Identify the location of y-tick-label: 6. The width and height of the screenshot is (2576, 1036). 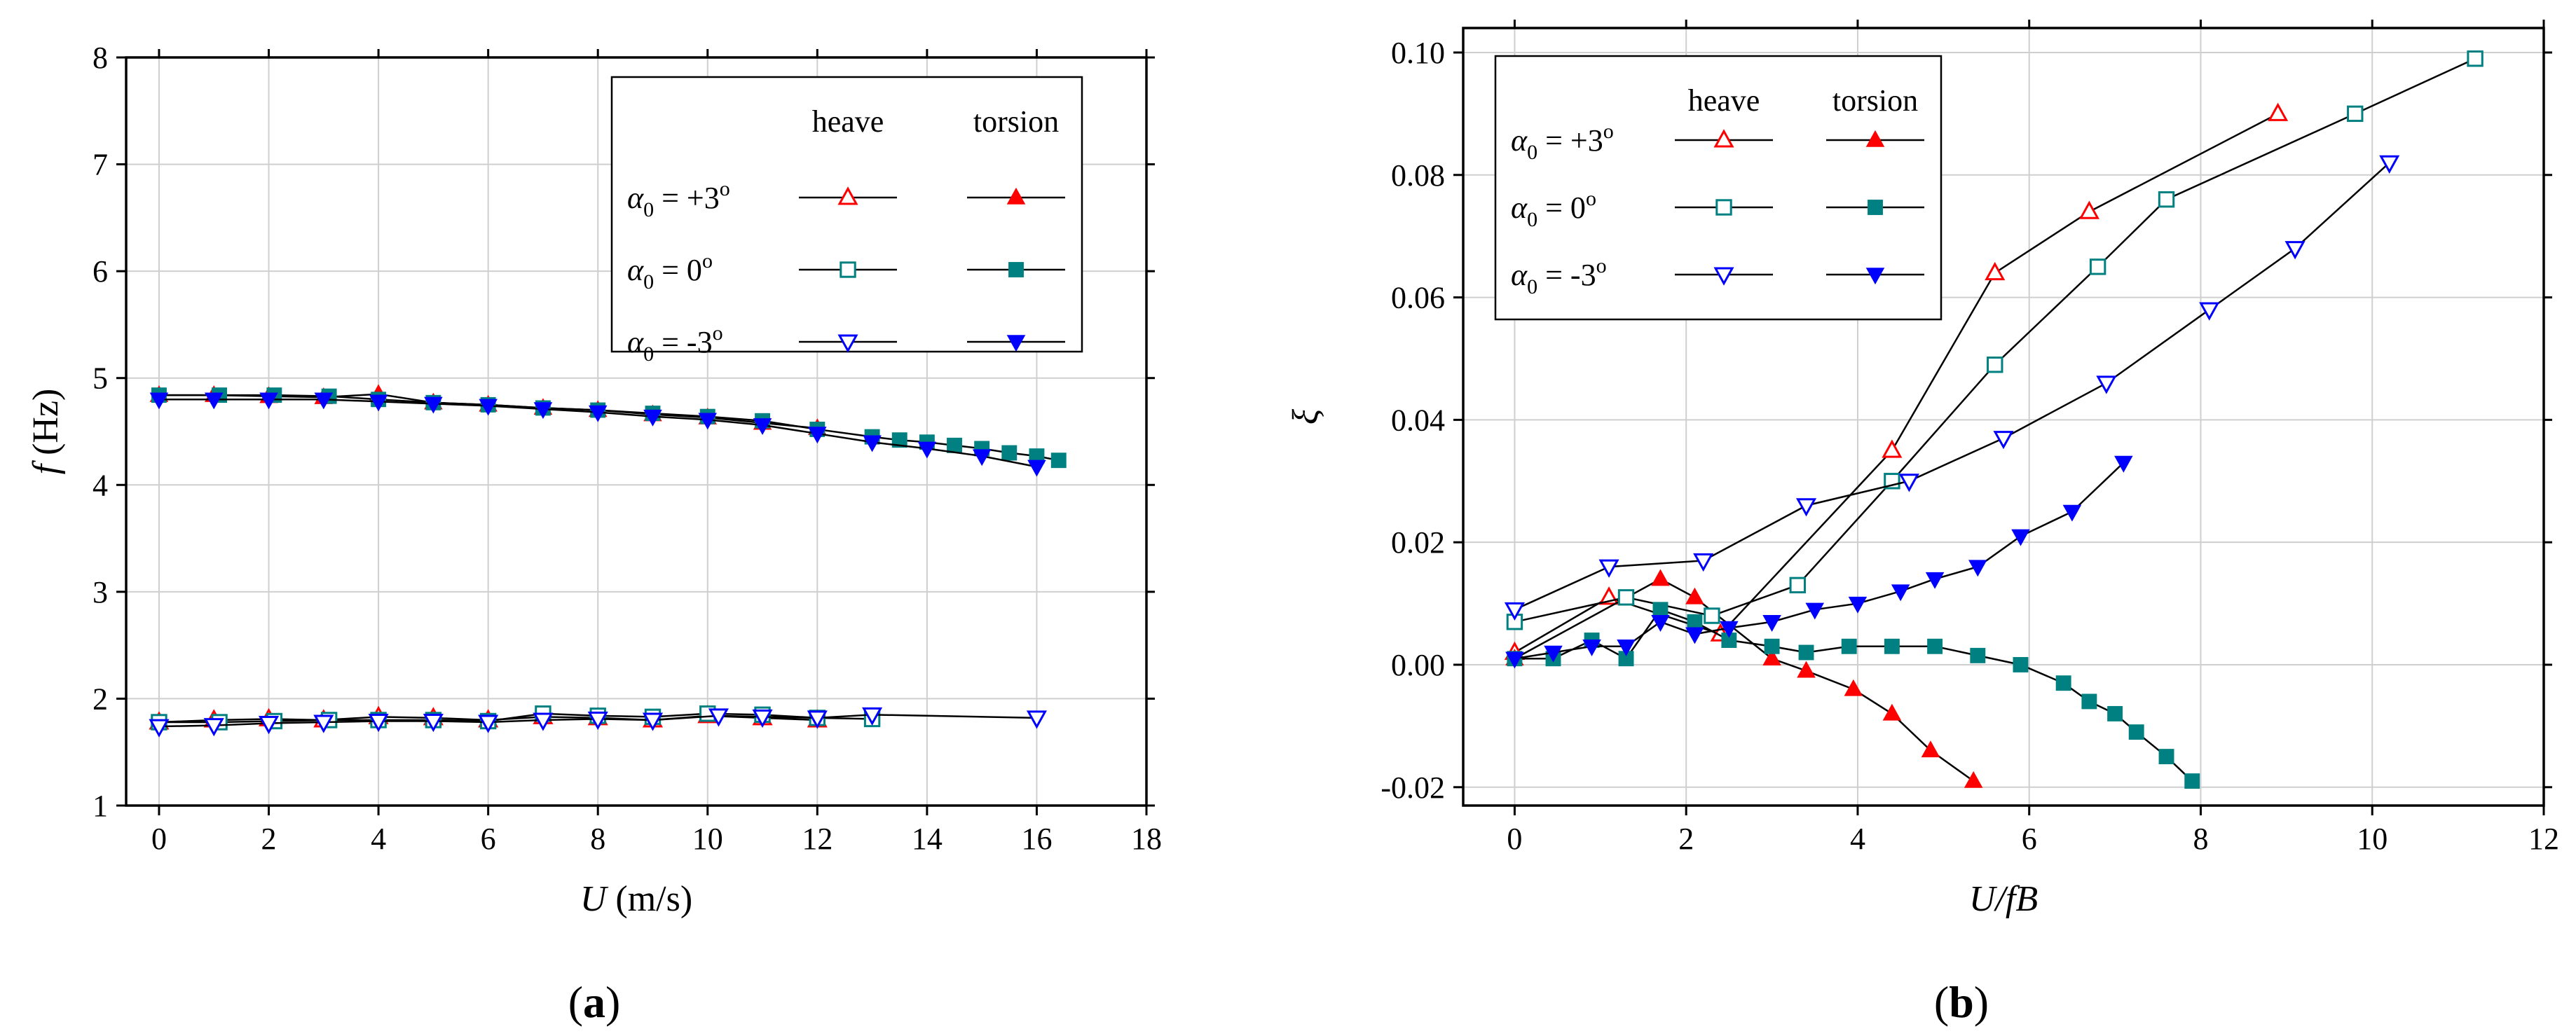
(101, 272).